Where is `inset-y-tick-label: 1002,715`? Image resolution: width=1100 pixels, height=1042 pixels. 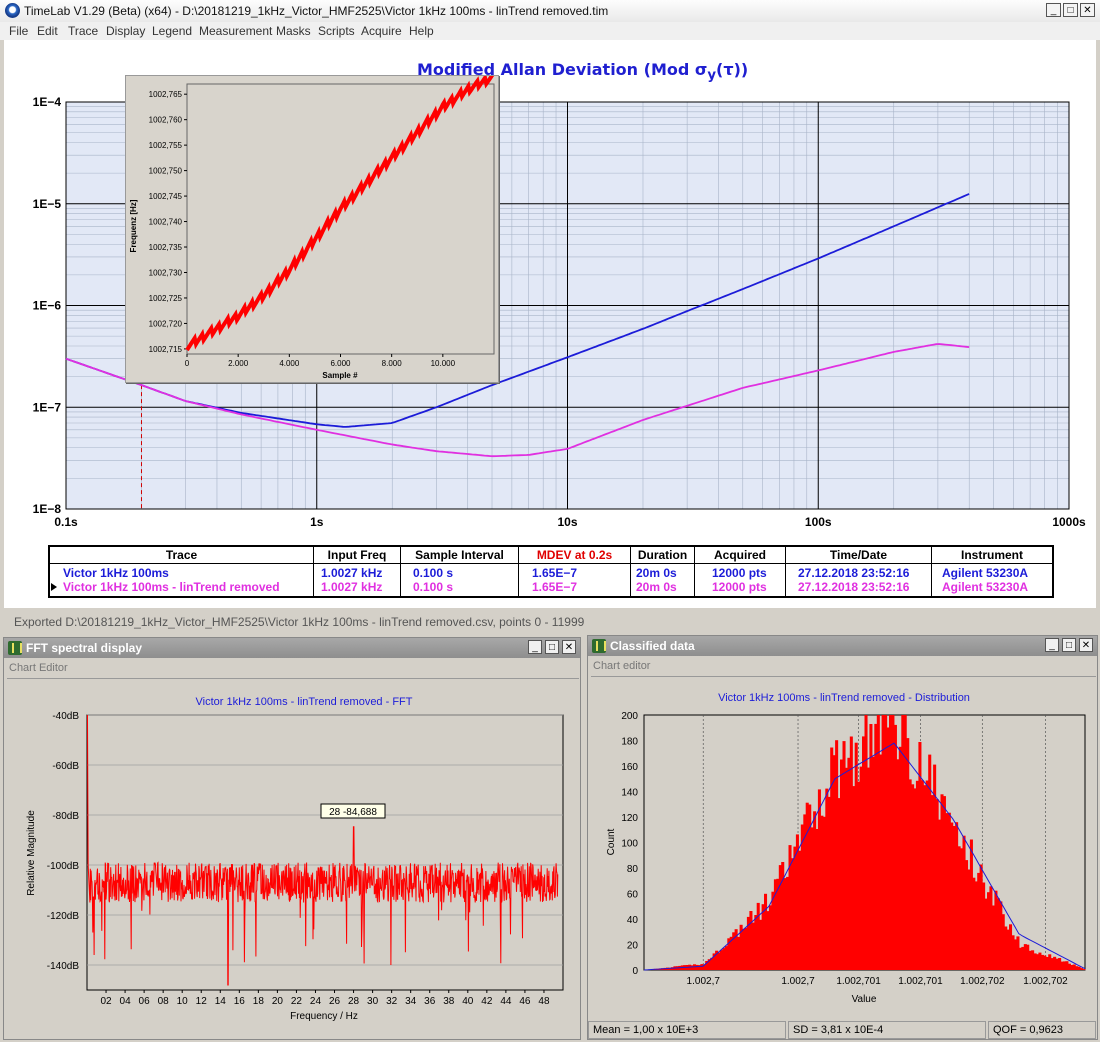 inset-y-tick-label: 1002,715 is located at coordinates (166, 349).